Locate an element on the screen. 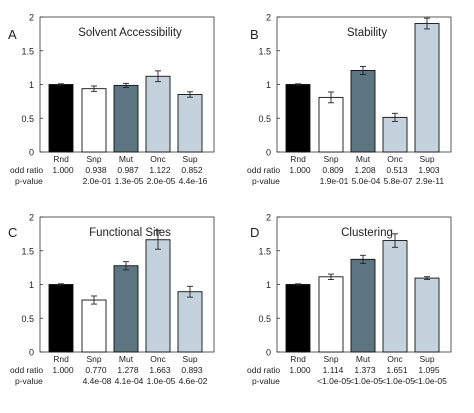 The height and width of the screenshot is (413, 474). p-value: 2.9e-11 is located at coordinates (430, 181).